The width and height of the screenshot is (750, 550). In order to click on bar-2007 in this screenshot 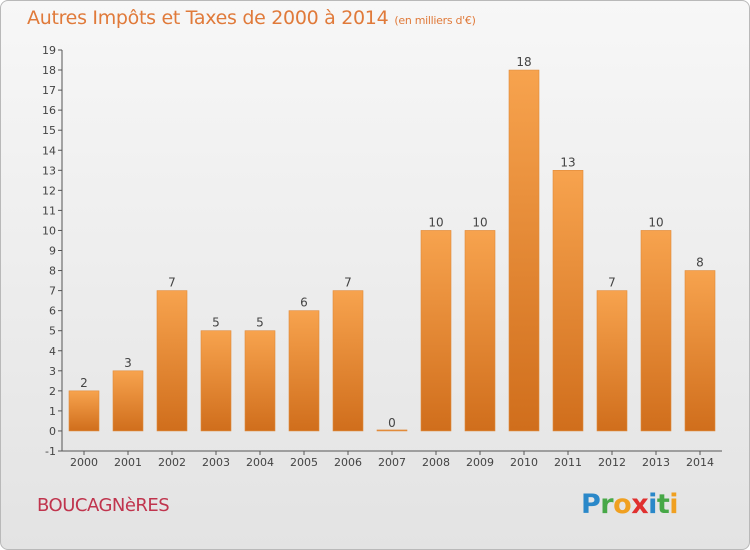, I will do `click(392, 430)`.